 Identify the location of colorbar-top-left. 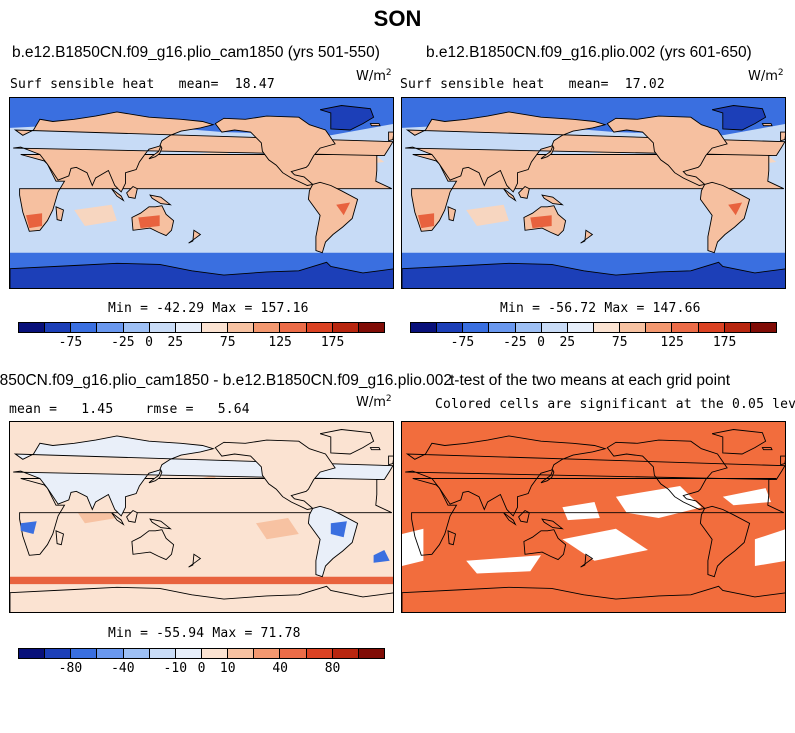
(201, 327).